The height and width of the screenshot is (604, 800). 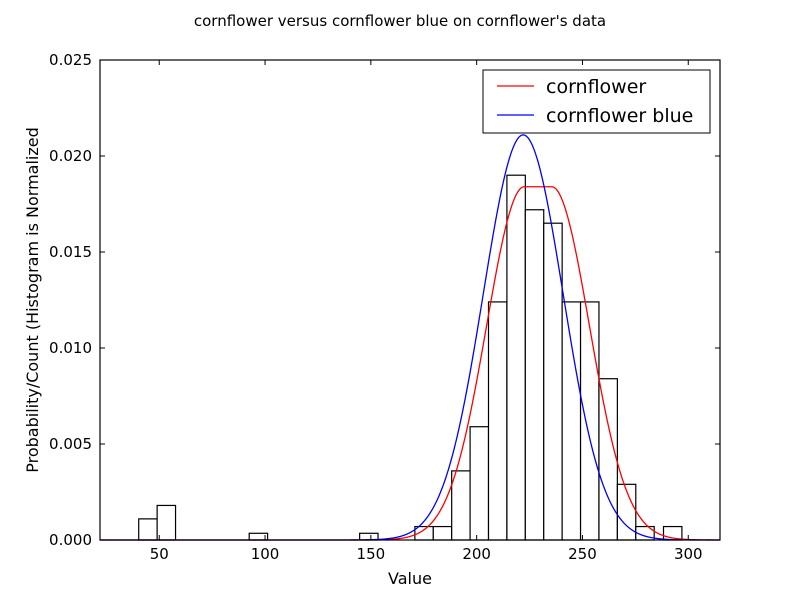 What do you see at coordinates (596, 87) in the screenshot?
I see `legend-label: cornflower` at bounding box center [596, 87].